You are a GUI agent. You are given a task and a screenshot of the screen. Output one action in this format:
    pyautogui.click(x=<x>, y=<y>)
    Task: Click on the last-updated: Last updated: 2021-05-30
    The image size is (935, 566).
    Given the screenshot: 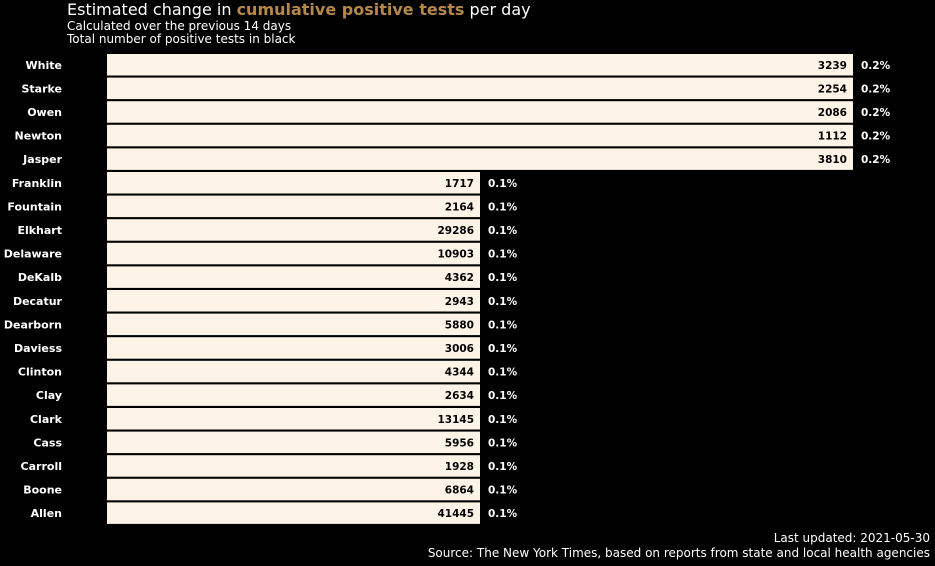 What is the action you would take?
    pyautogui.click(x=851, y=538)
    